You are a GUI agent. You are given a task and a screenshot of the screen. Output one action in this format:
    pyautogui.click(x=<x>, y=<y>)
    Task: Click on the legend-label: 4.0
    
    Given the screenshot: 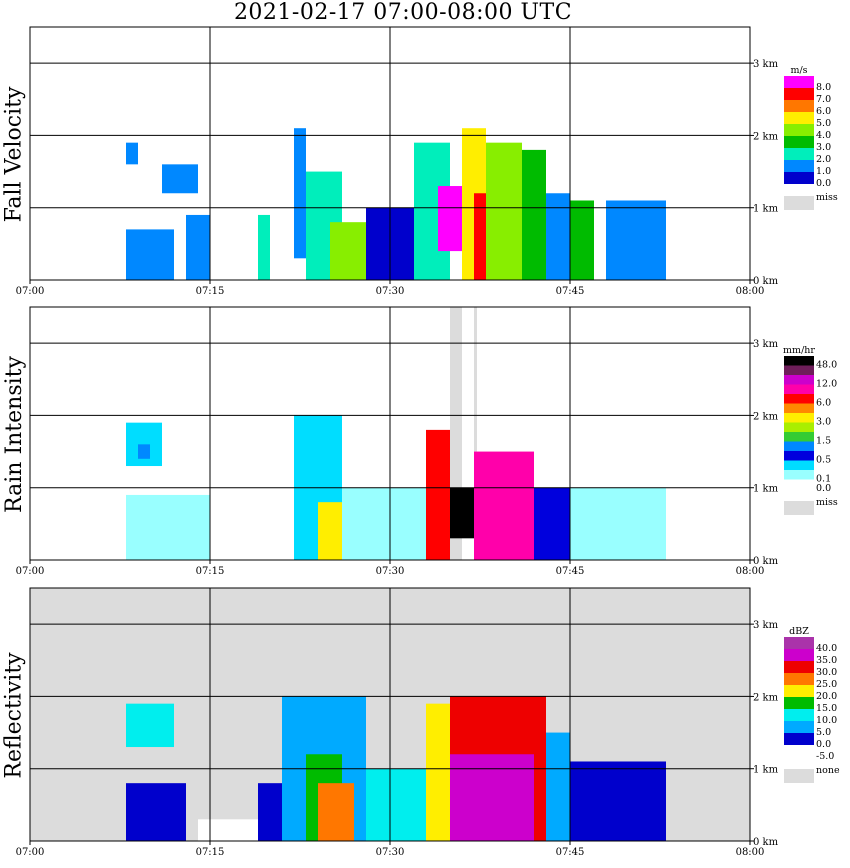 What is the action you would take?
    pyautogui.click(x=823, y=135)
    